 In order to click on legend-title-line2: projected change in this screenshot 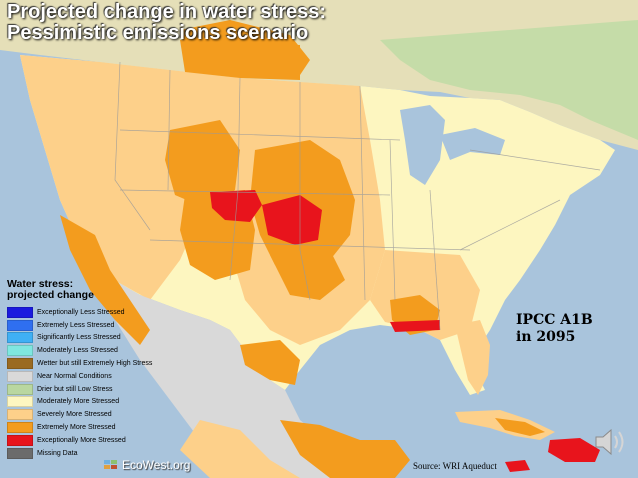, I will do `click(50, 295)`.